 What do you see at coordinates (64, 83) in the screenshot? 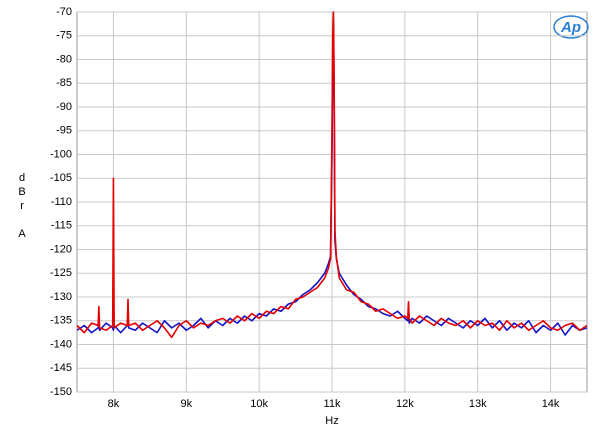
I see `y-tick-label: -85` at bounding box center [64, 83].